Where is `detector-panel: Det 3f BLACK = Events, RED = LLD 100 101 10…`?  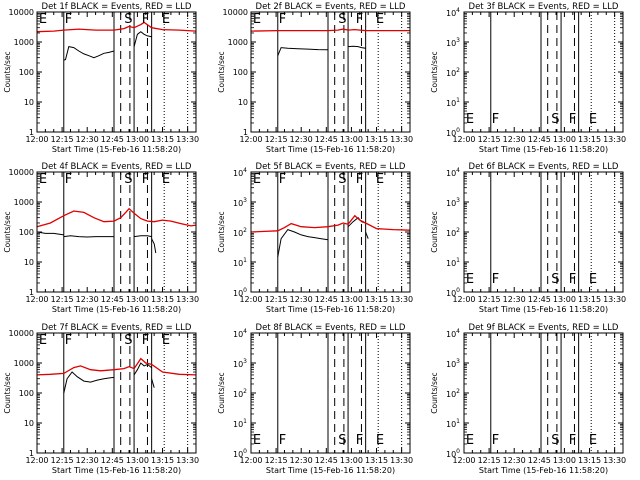 detector-panel: Det 3f BLACK = Events, RED = LLD 100 101 10… is located at coordinates (528, 78).